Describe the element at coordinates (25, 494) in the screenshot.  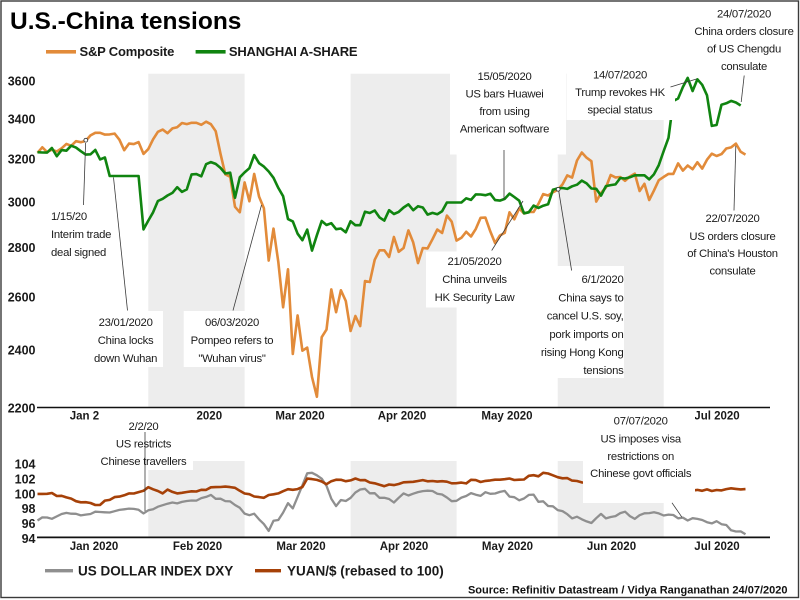
I see `svg-text: 100` at that location.